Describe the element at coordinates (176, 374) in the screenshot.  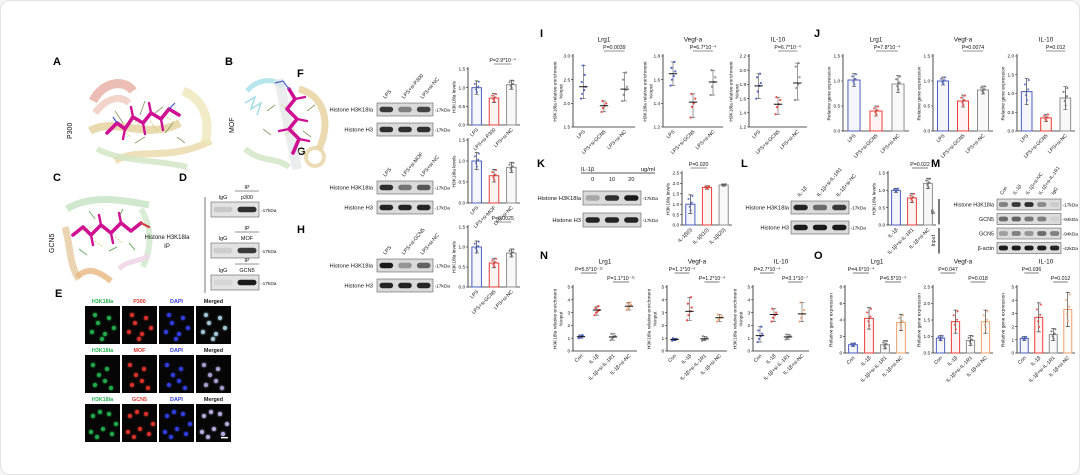
I see `micrograph` at that location.